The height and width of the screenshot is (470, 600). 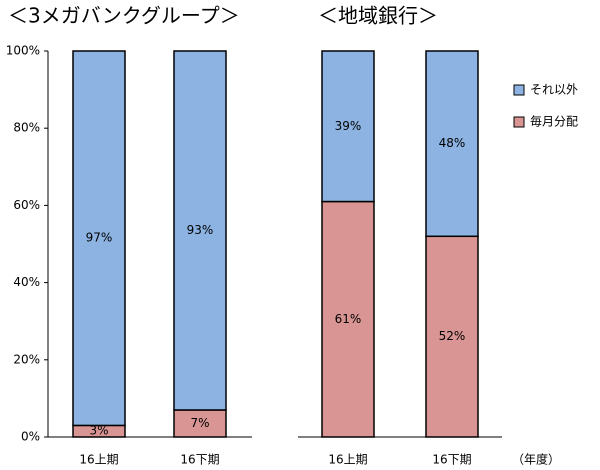 I want to click on value-label: 7%, so click(x=199, y=423).